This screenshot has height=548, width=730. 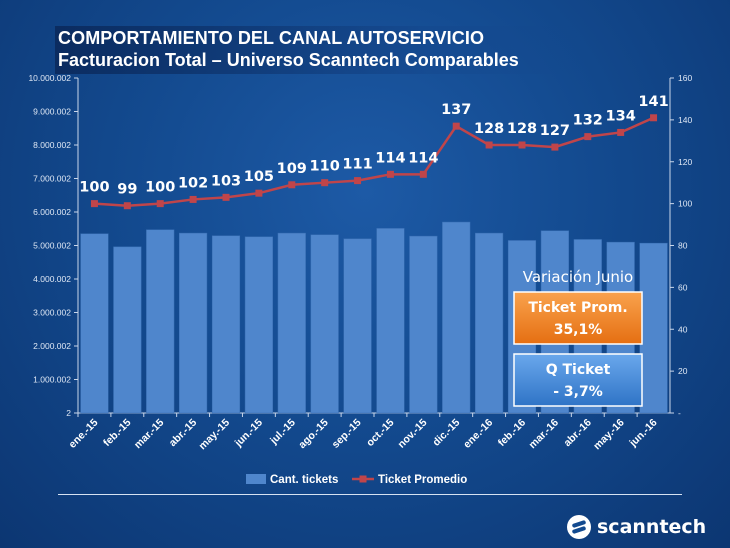 What do you see at coordinates (292, 169) in the screenshot?
I see `data-label-ticket-promedio: 109` at bounding box center [292, 169].